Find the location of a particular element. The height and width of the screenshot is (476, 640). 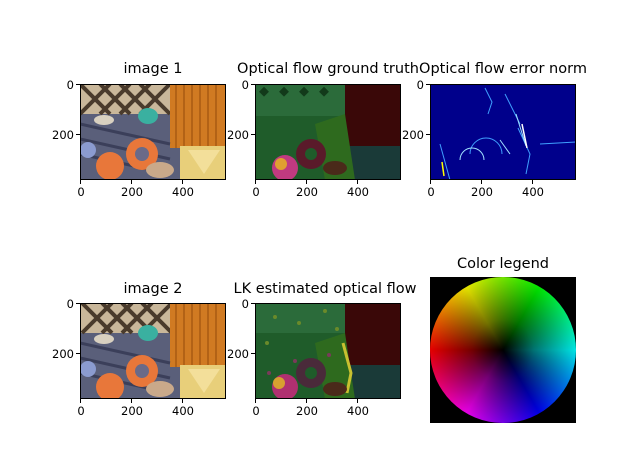

flow-ground-truth-map is located at coordinates (328, 132).